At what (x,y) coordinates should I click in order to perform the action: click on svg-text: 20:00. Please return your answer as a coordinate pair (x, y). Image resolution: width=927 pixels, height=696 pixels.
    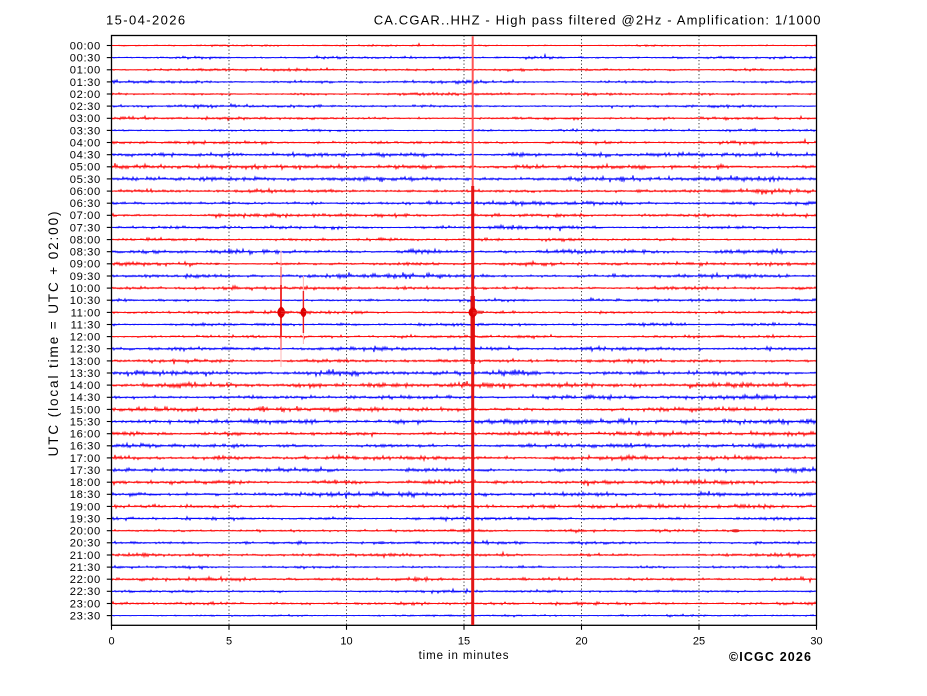
    Looking at the image, I should click on (85, 532).